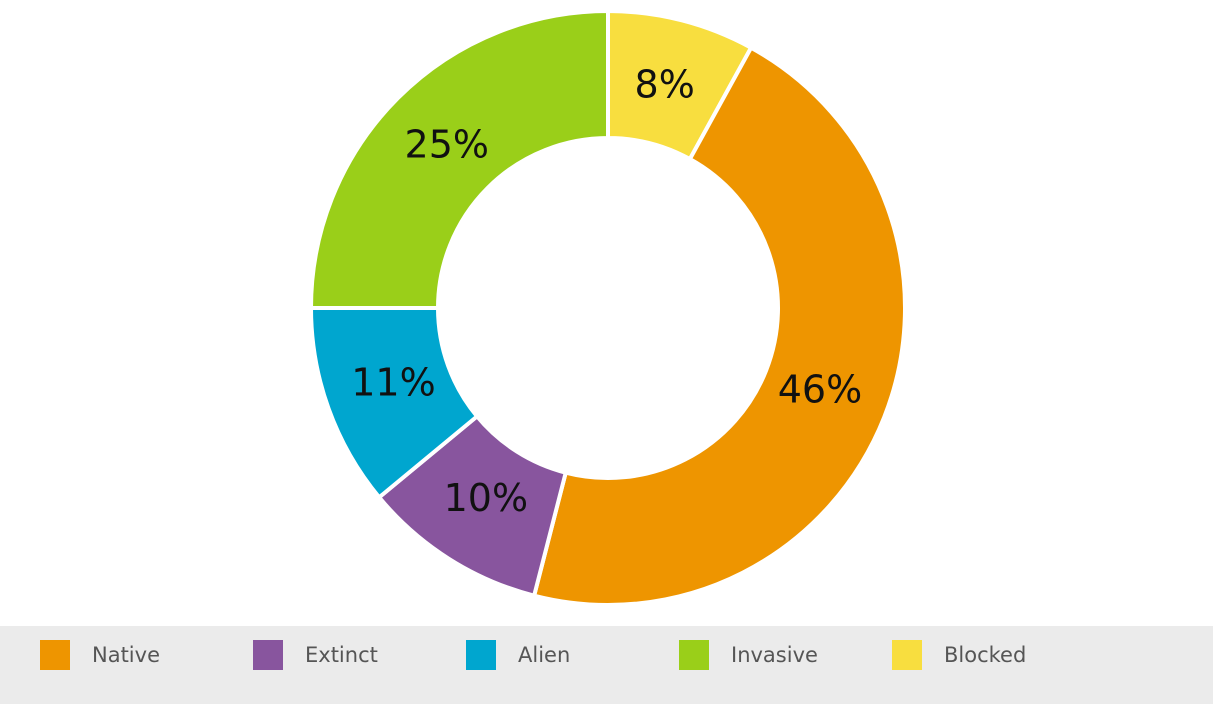 The image size is (1213, 708). Describe the element at coordinates (665, 85) in the screenshot. I see `slice-label: 8%` at that location.